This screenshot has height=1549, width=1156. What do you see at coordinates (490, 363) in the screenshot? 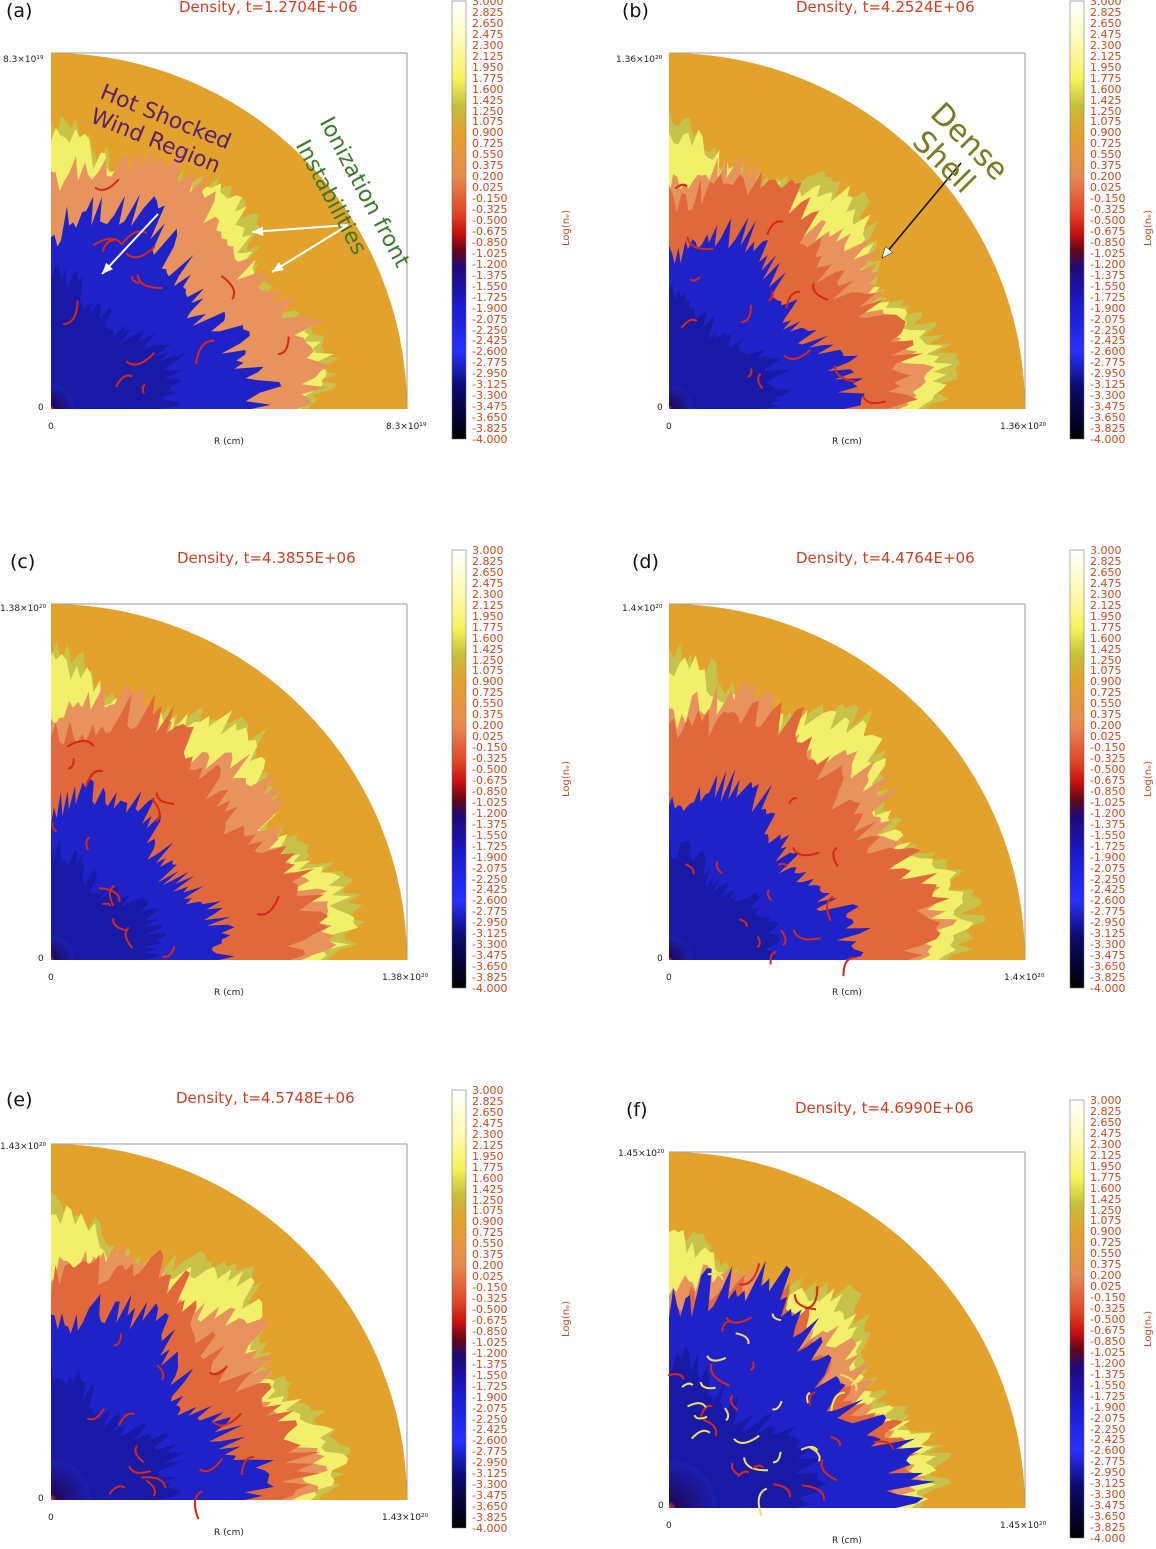
I see `colorbar-tick-label: -2.775` at bounding box center [490, 363].